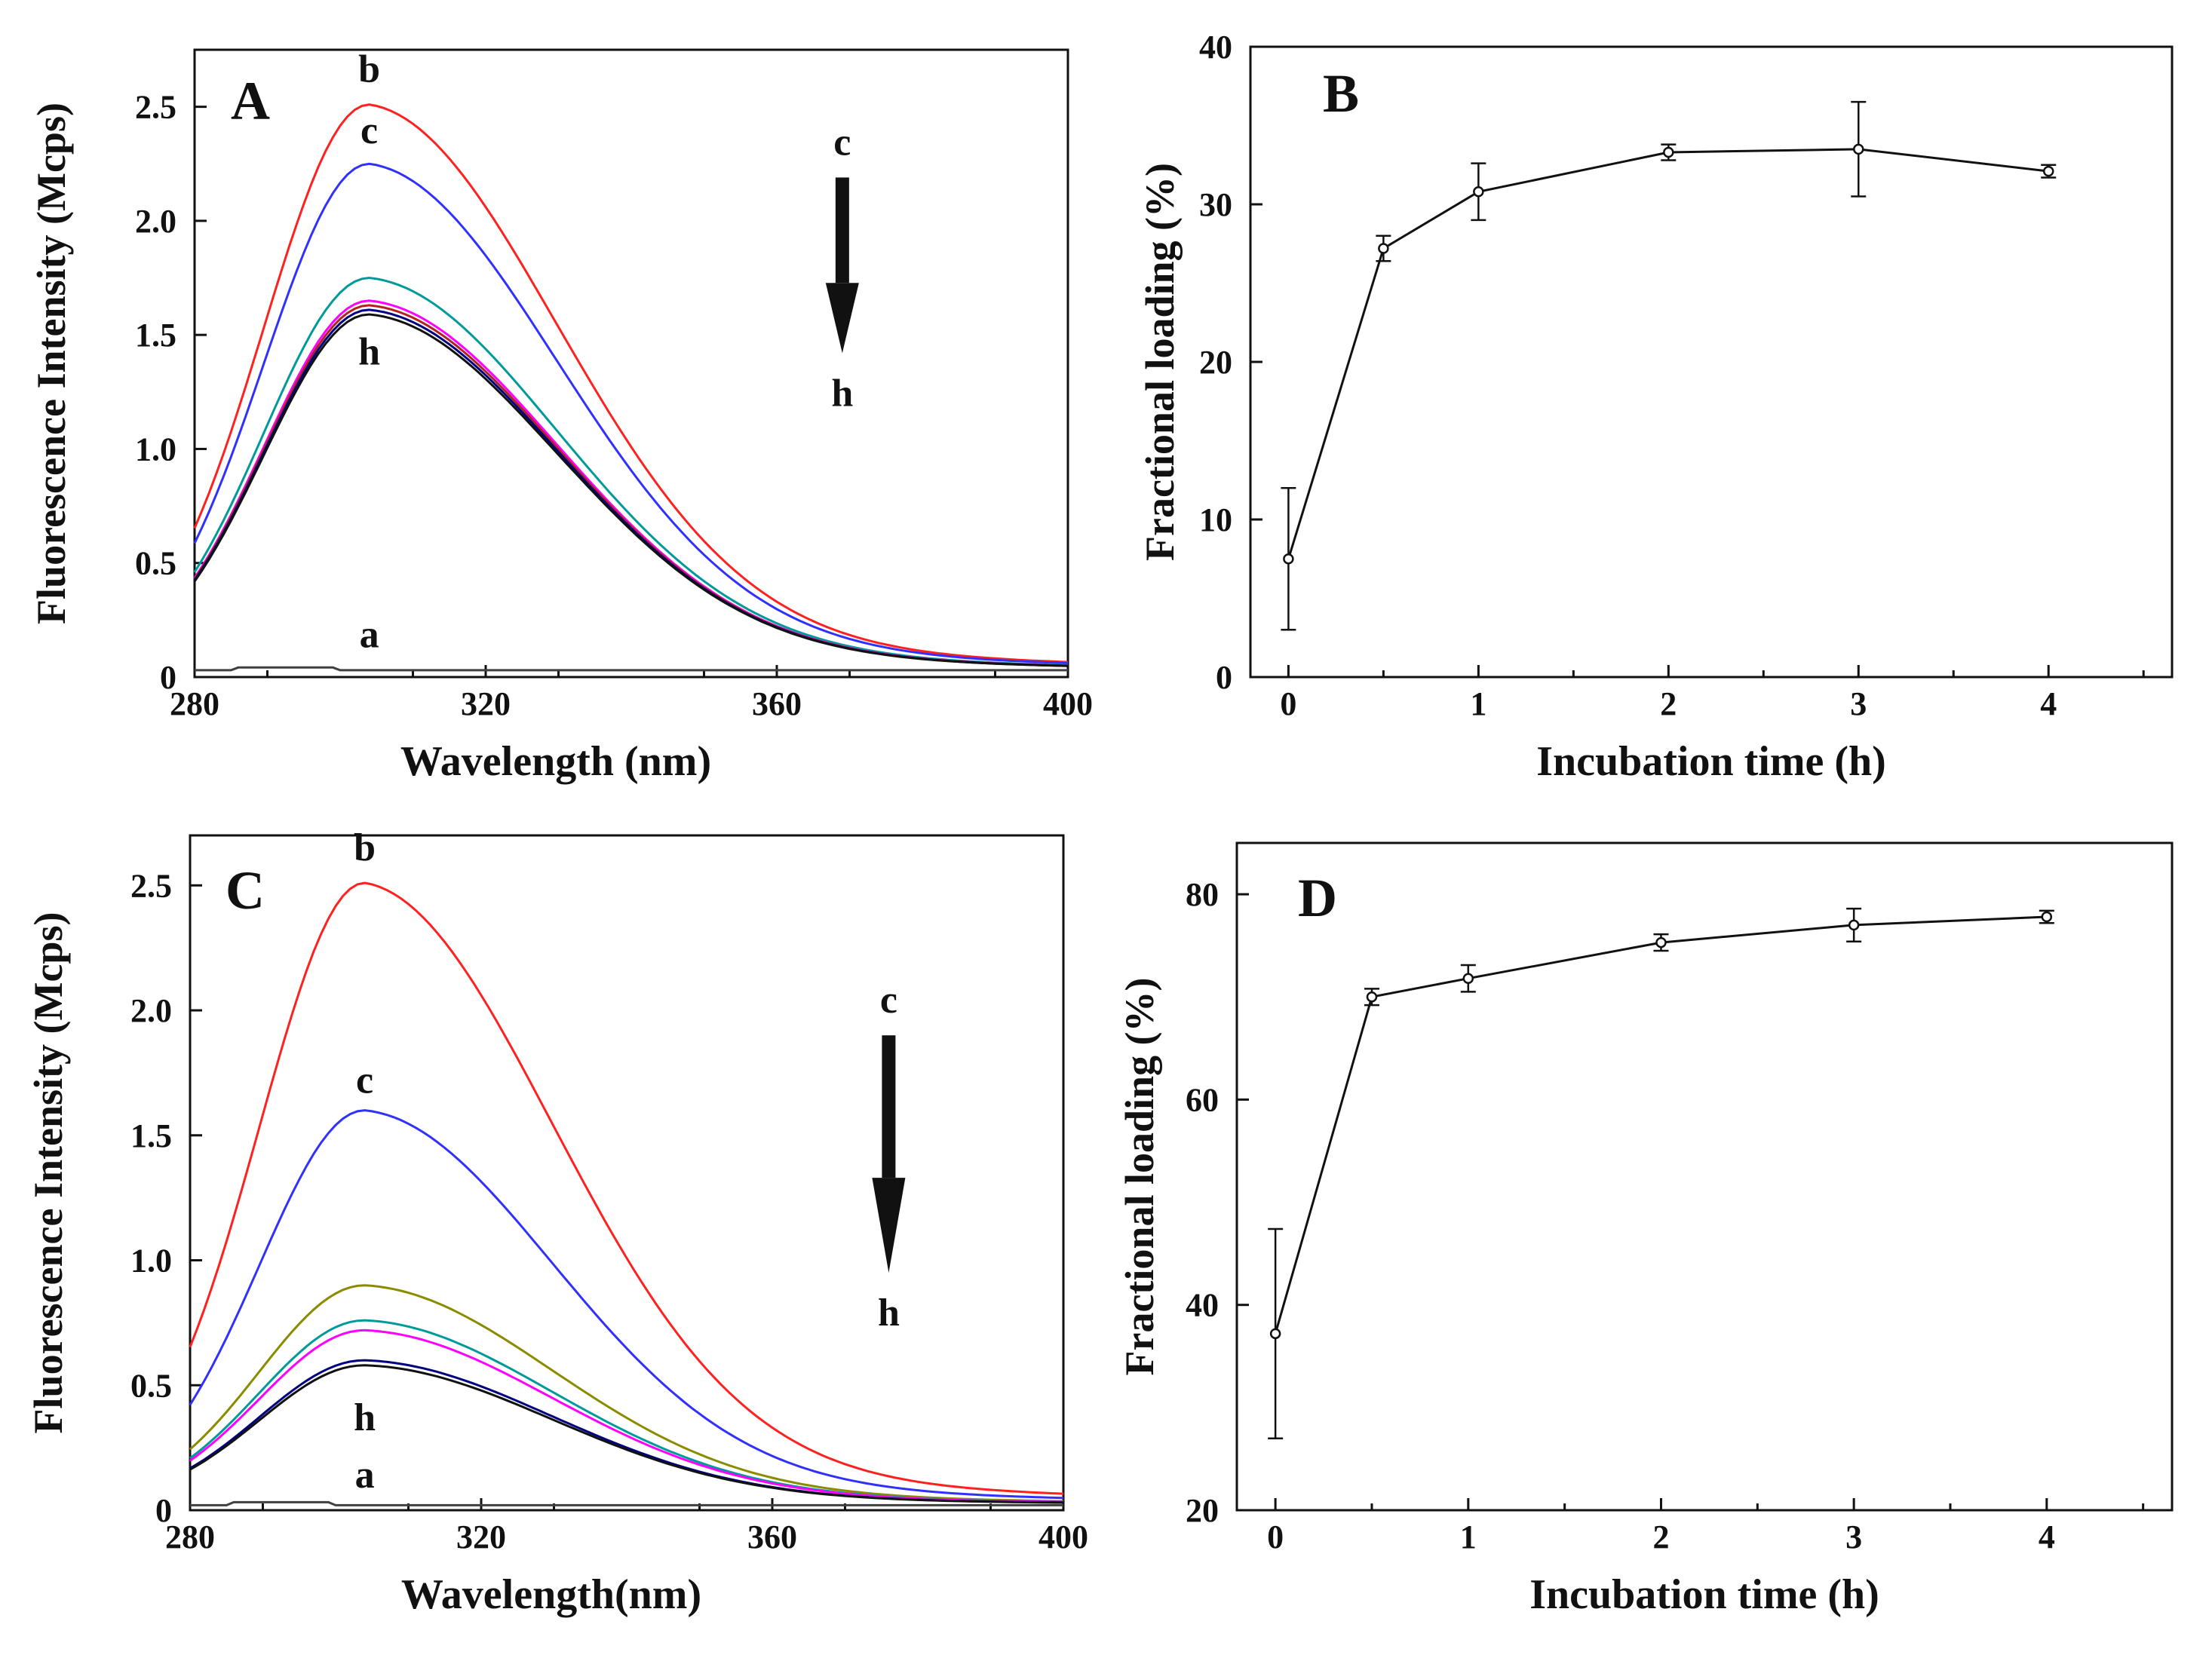  I want to click on x-axis-title: Wavelength(nm), so click(551, 1594).